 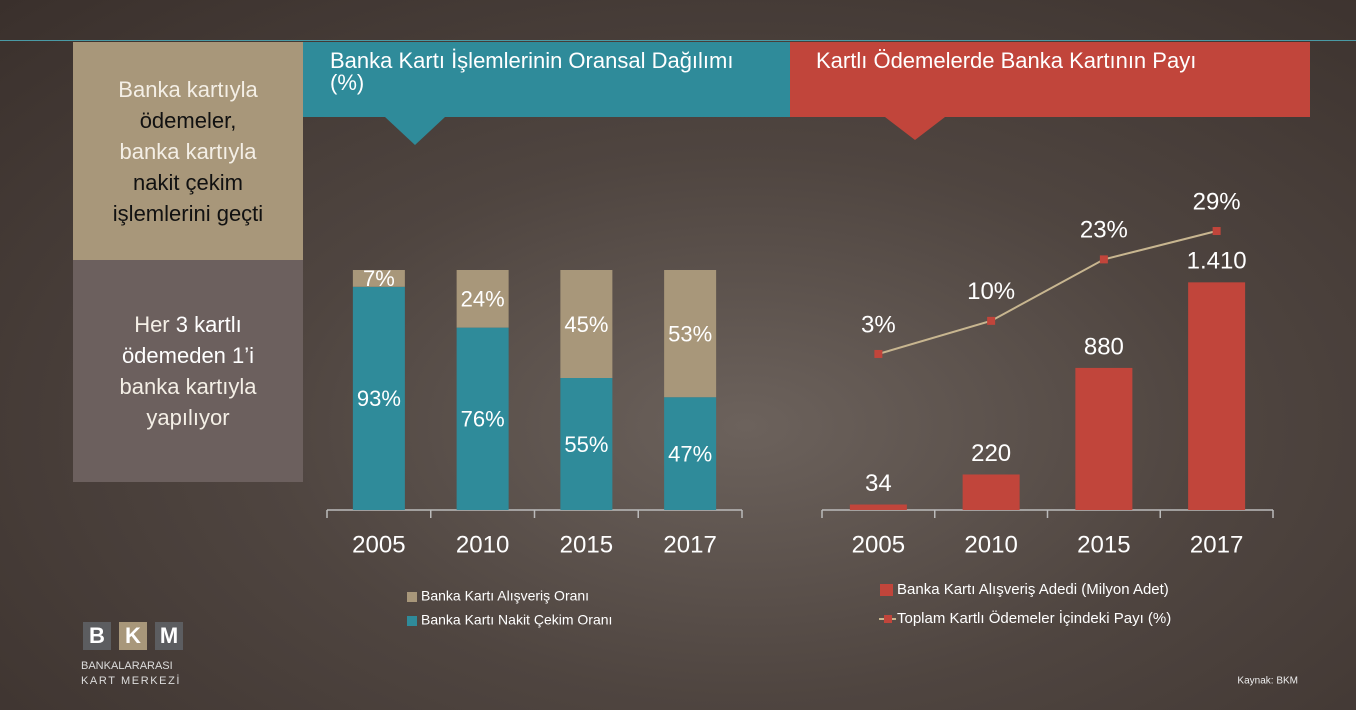 I want to click on data-label: 1.410, so click(x=1217, y=261).